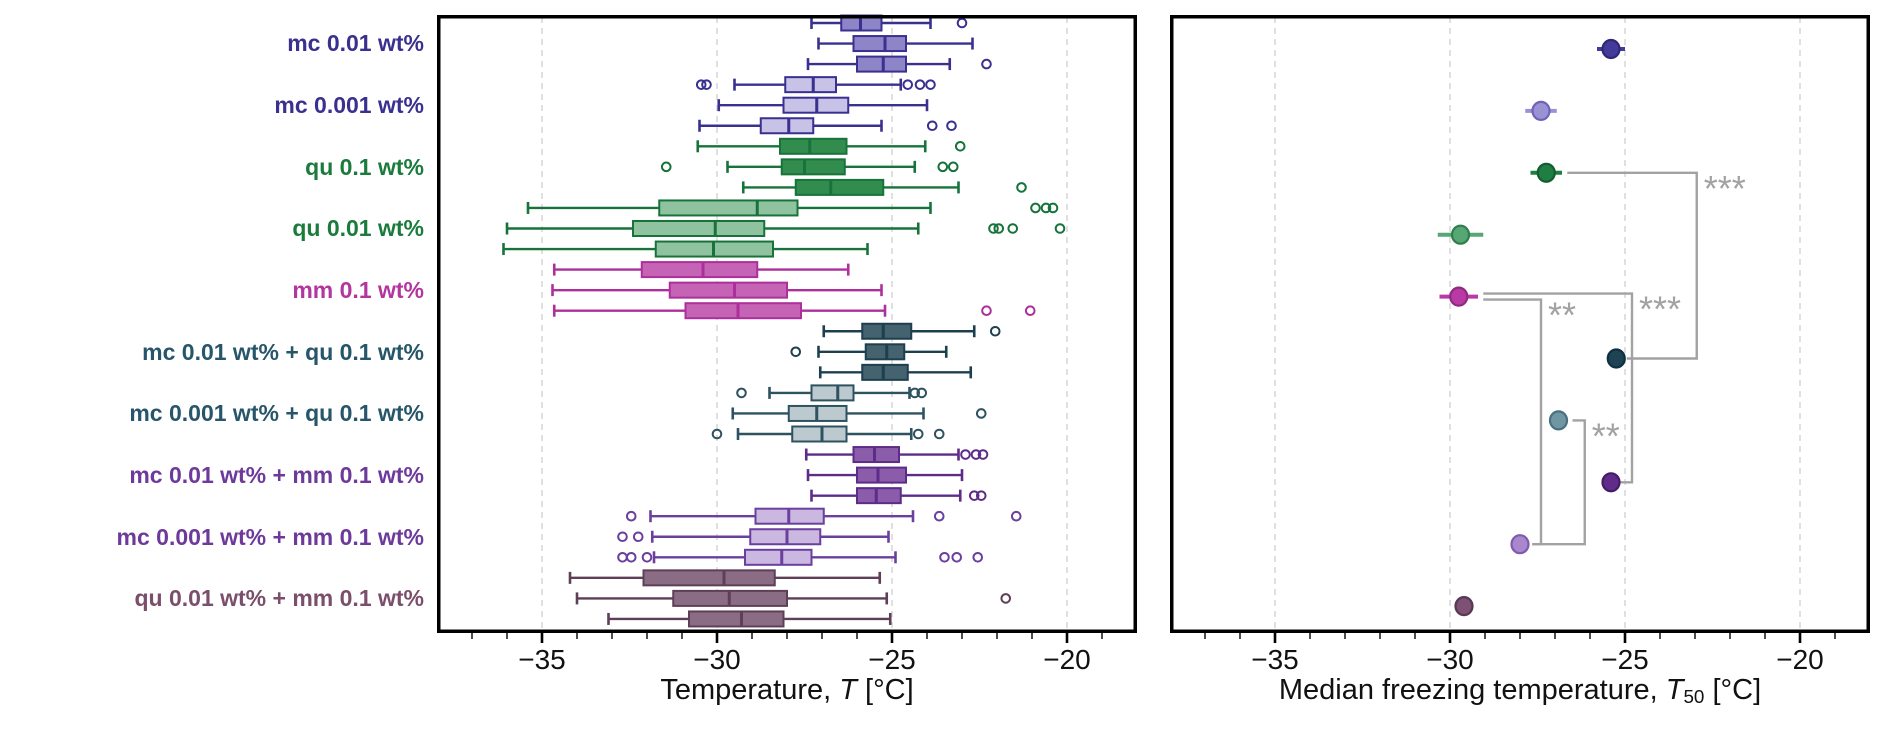 This screenshot has height=733, width=1892. What do you see at coordinates (355, 43) in the screenshot?
I see `group-label-mc-0.01: mc 0.01 wt%` at bounding box center [355, 43].